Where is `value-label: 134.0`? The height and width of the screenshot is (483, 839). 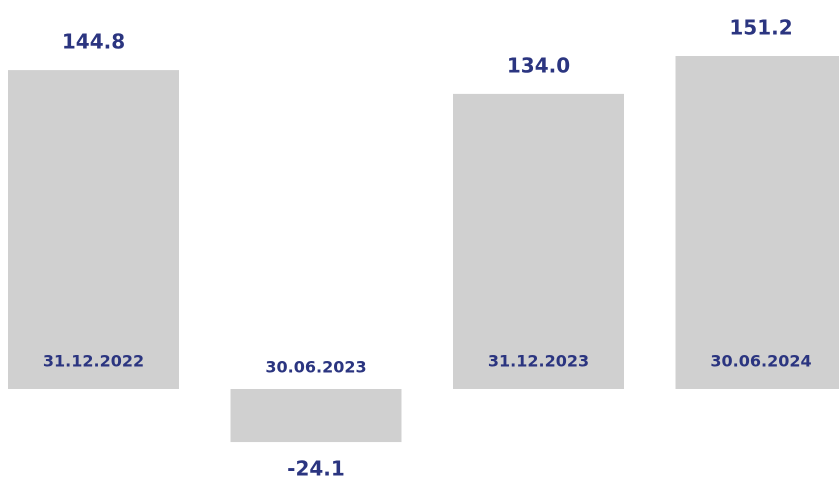
value-label: 134.0 is located at coordinates (538, 65).